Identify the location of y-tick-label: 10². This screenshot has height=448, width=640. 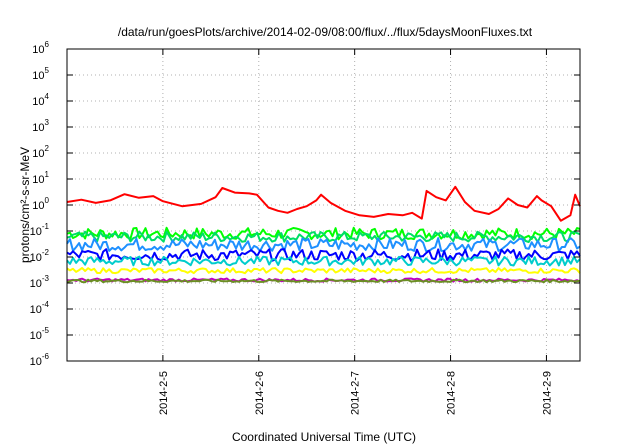
(40, 152).